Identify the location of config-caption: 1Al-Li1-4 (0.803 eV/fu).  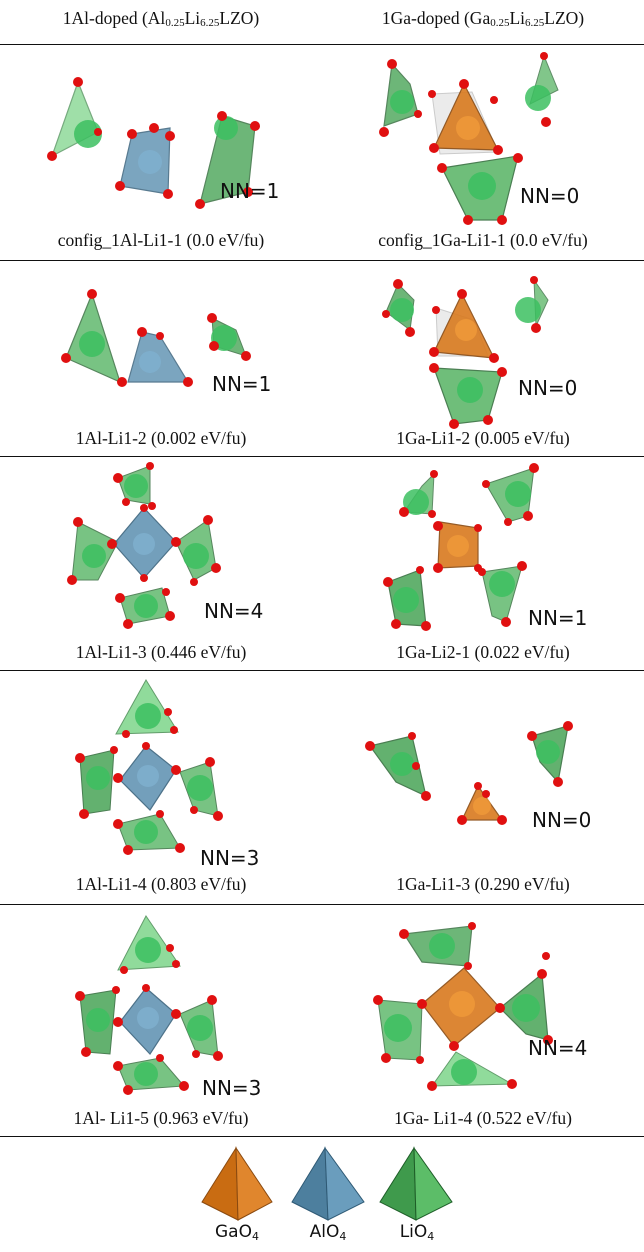
(161, 884).